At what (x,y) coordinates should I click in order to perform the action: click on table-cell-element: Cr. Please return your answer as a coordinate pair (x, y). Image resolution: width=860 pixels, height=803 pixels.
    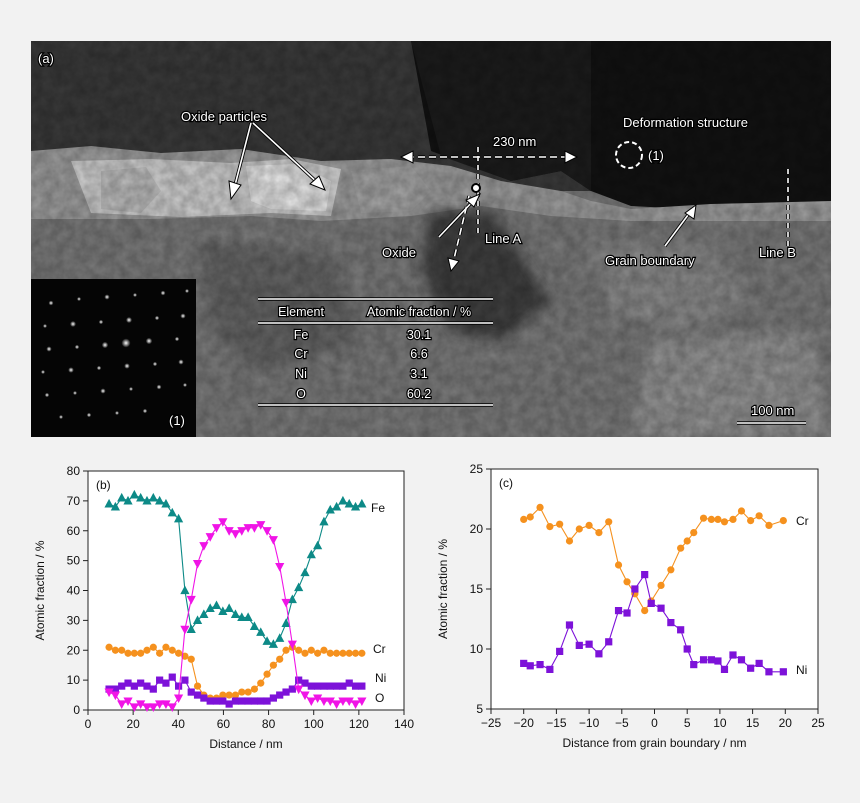
    Looking at the image, I should click on (300, 354).